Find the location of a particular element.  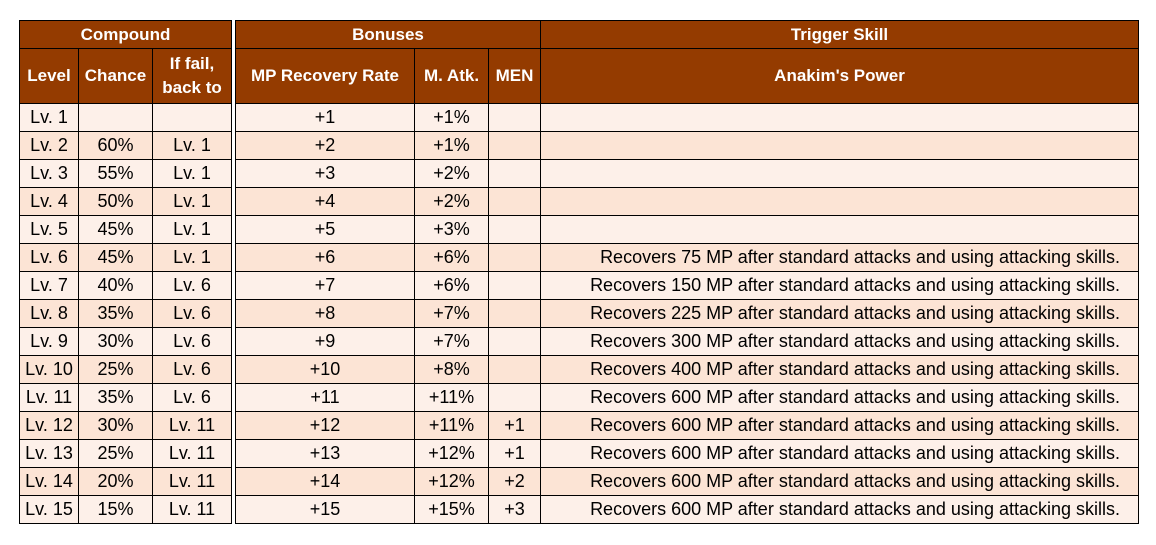

level-header: Level is located at coordinates (49, 76).